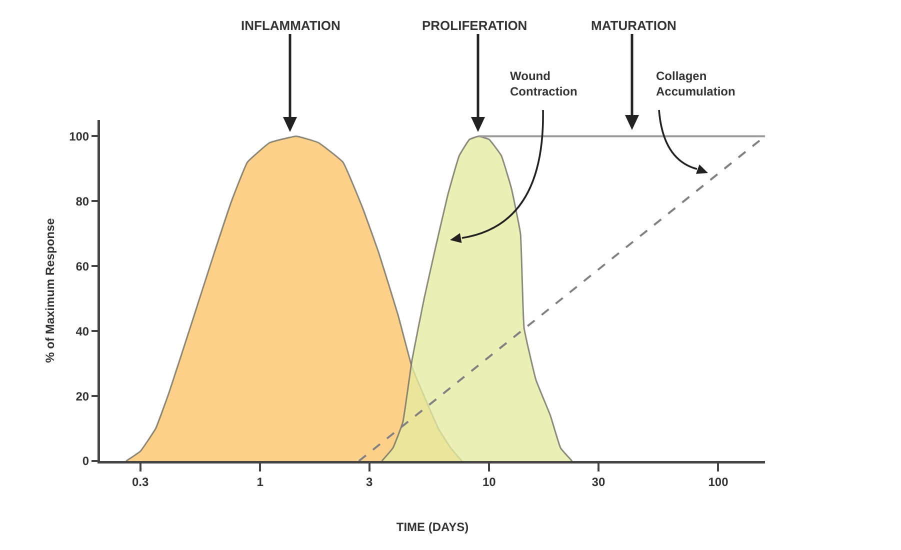 This screenshot has height=550, width=901. What do you see at coordinates (83, 201) in the screenshot?
I see `y-tick-label: 80` at bounding box center [83, 201].